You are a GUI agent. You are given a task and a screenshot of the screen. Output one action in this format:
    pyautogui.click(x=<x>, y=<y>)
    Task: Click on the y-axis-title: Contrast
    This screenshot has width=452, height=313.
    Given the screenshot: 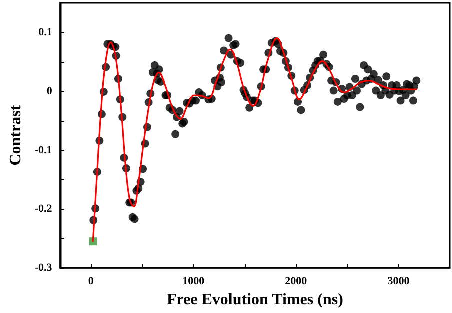 What is the action you would take?
    pyautogui.click(x=16, y=135)
    